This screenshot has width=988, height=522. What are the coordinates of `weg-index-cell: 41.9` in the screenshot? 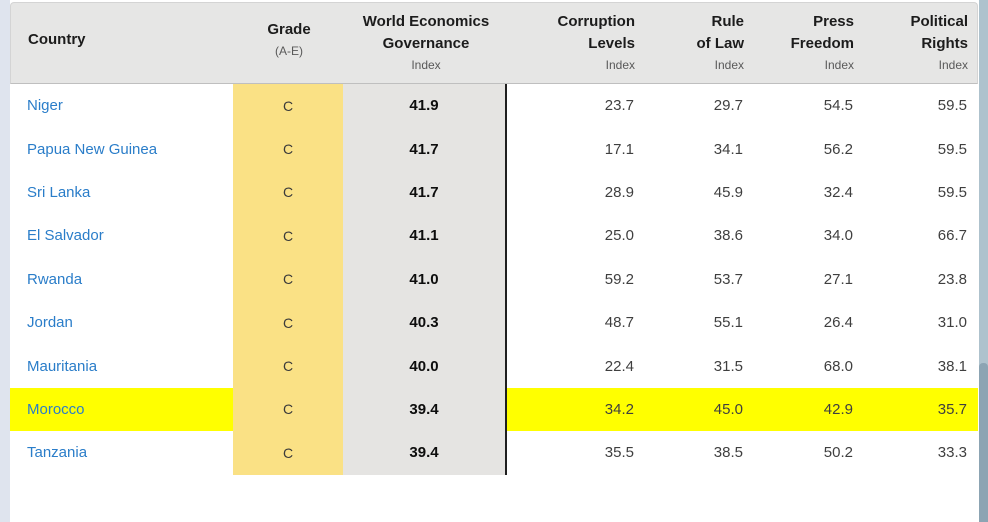 It's located at (425, 106).